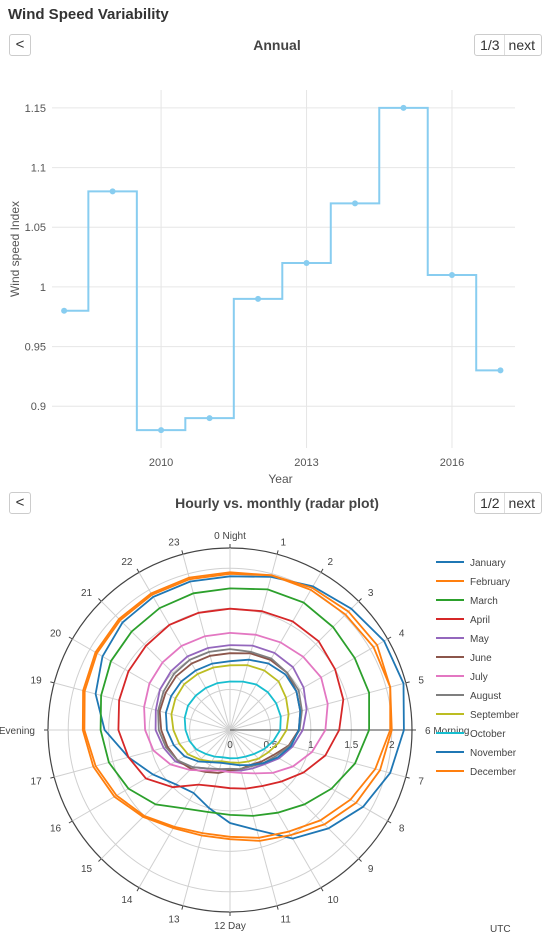 The image size is (554, 940). I want to click on series-line-november, so click(233, 712).